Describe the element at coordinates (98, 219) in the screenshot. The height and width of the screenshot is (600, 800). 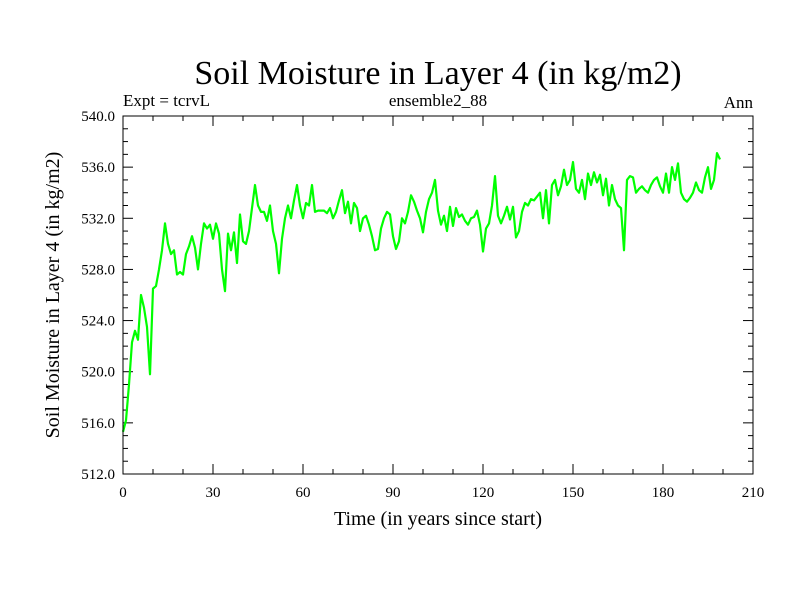
I see `y-tick-label: 532.0` at that location.